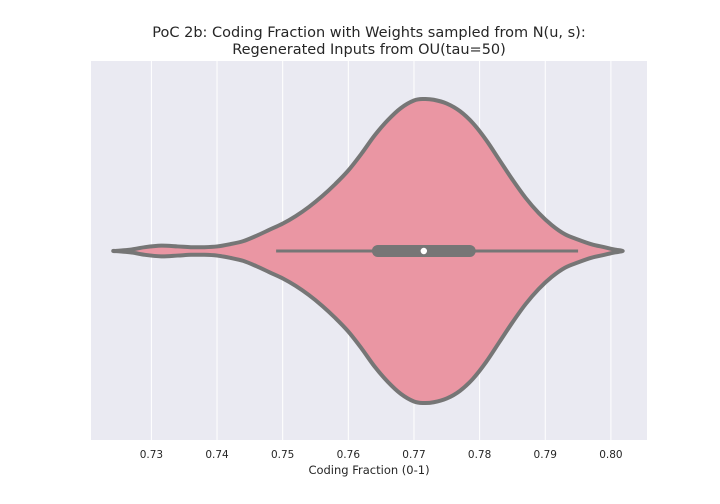  What do you see at coordinates (479, 455) in the screenshot?
I see `x-tick-label: 0.78` at bounding box center [479, 455].